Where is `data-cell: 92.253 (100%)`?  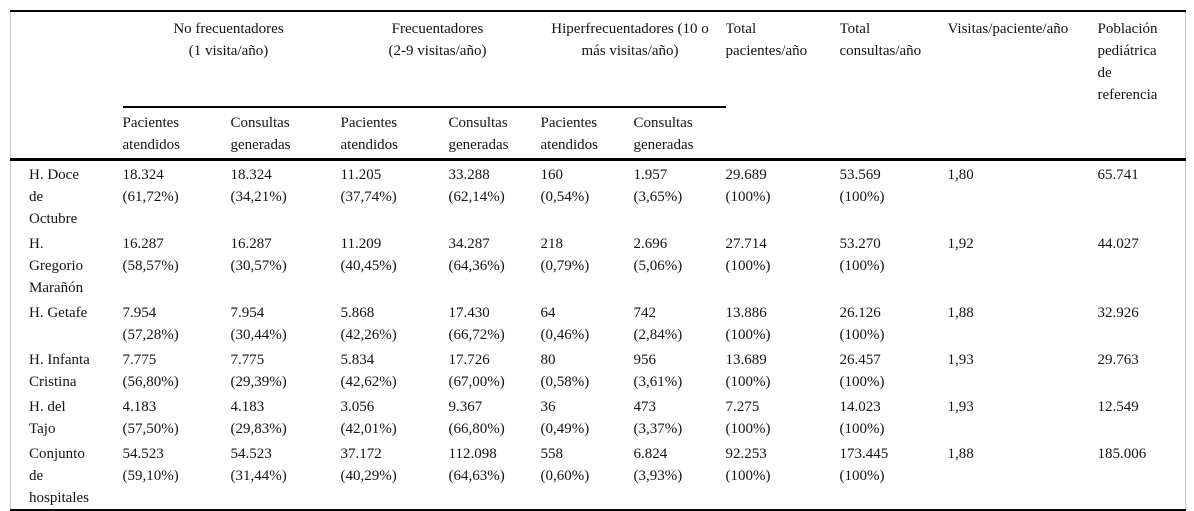
data-cell: 92.253 (100%) is located at coordinates (748, 465).